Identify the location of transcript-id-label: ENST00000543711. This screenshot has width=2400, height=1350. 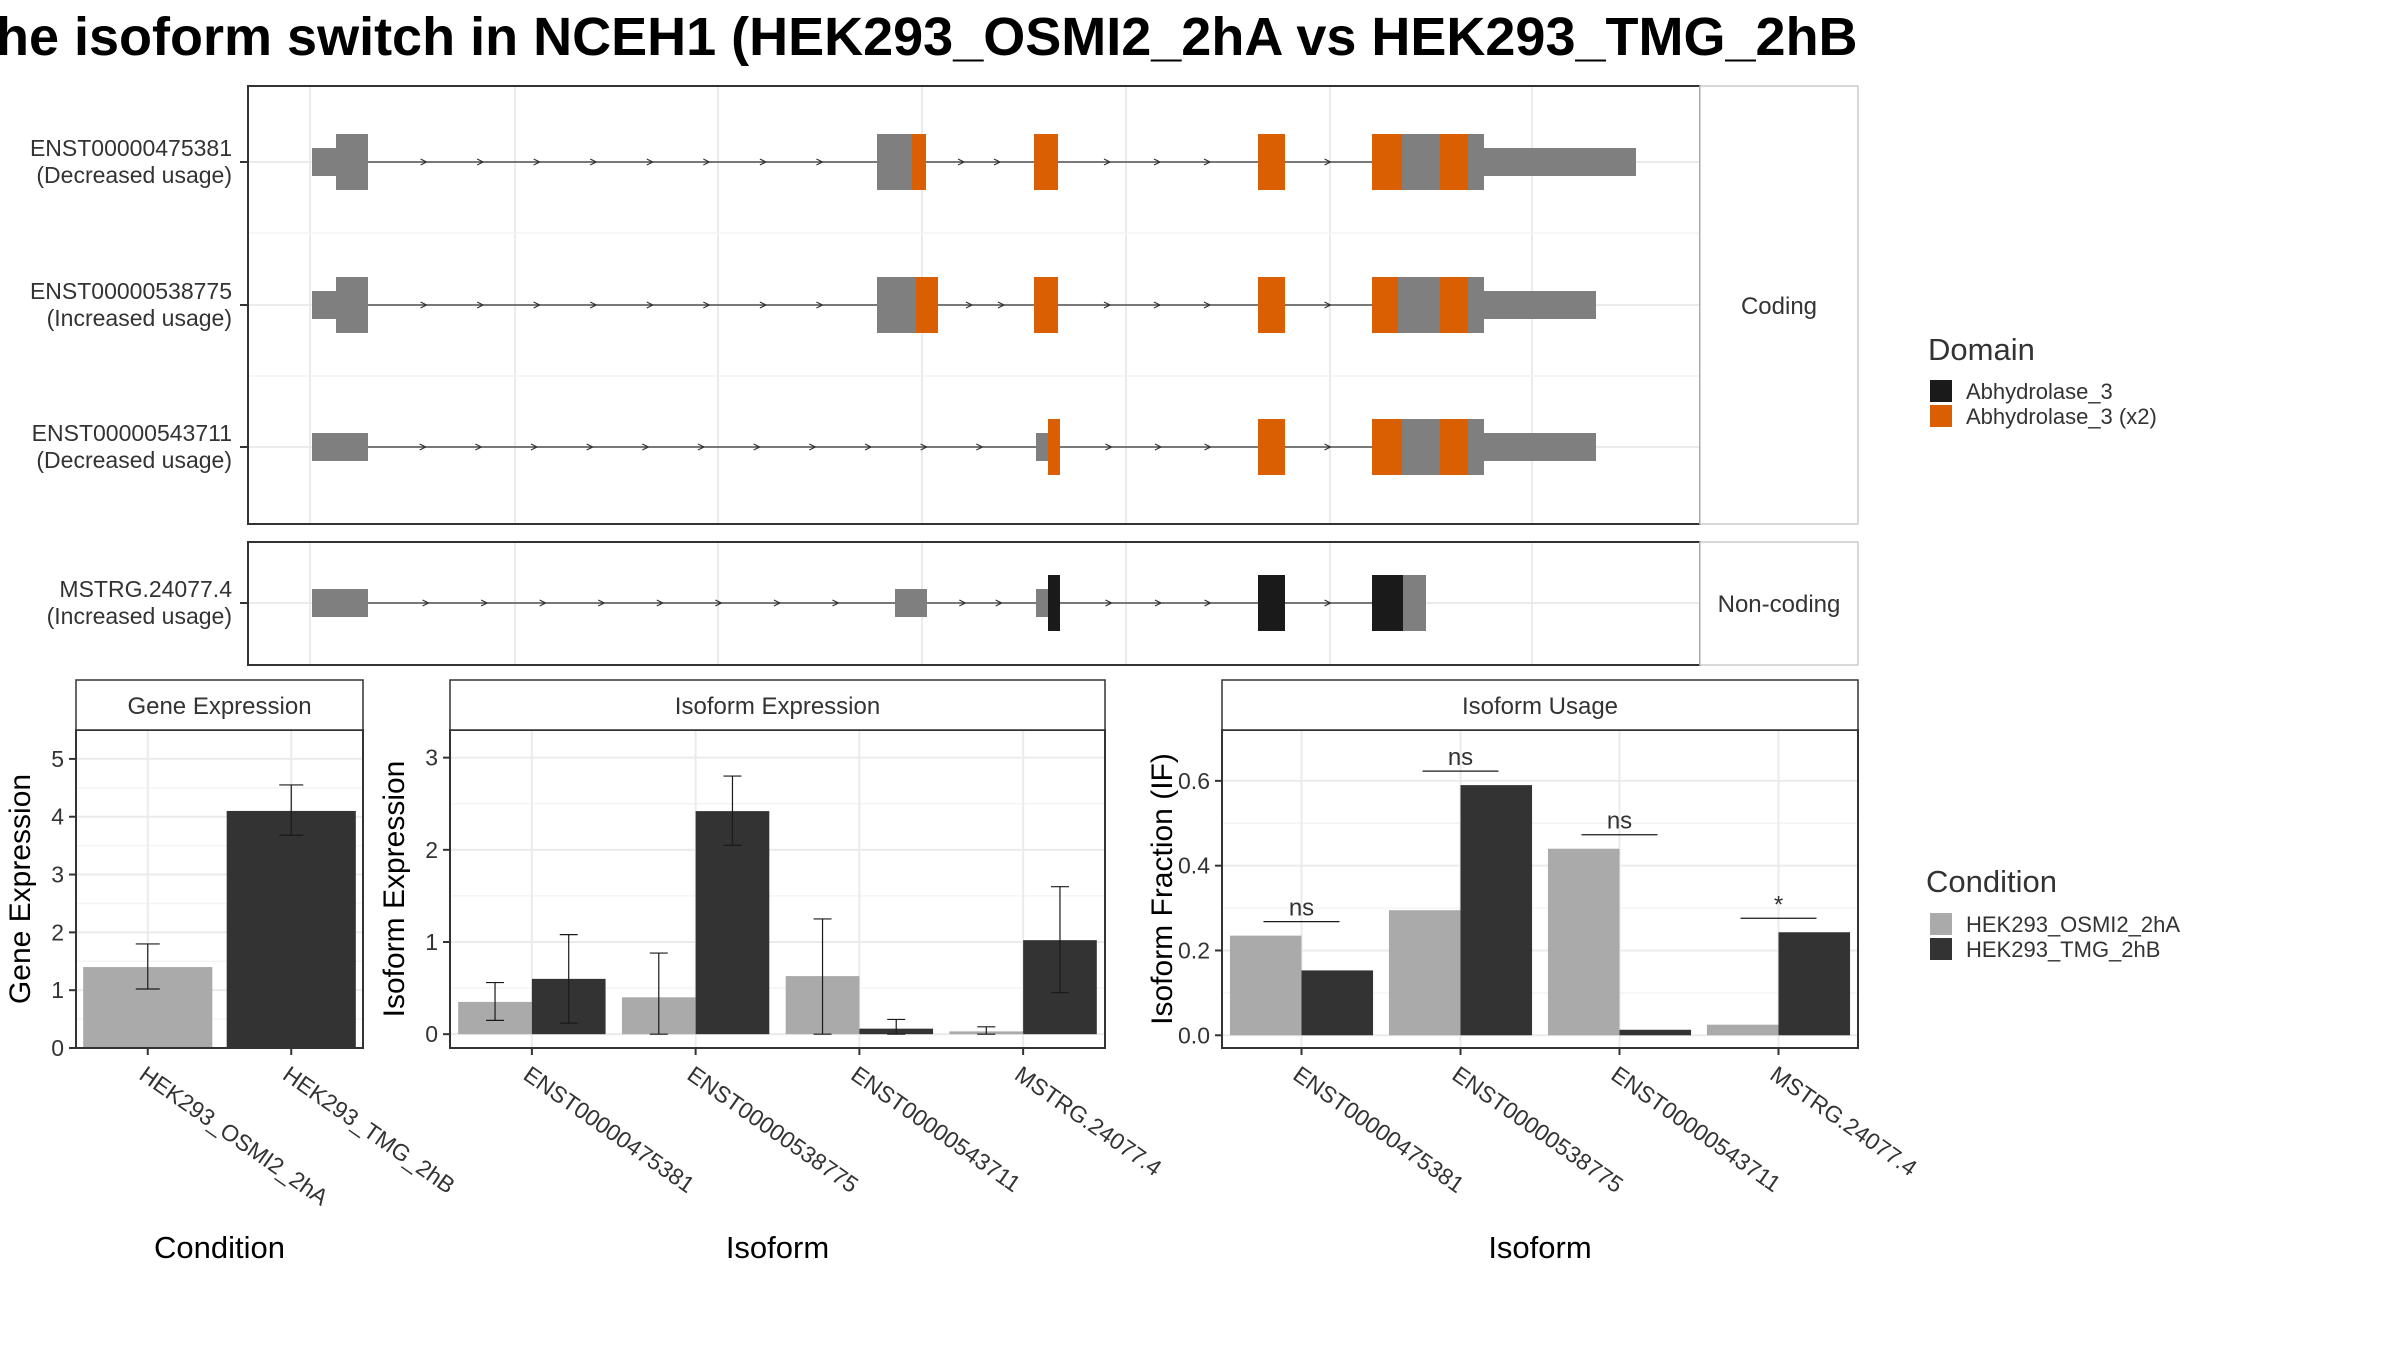
(132, 433).